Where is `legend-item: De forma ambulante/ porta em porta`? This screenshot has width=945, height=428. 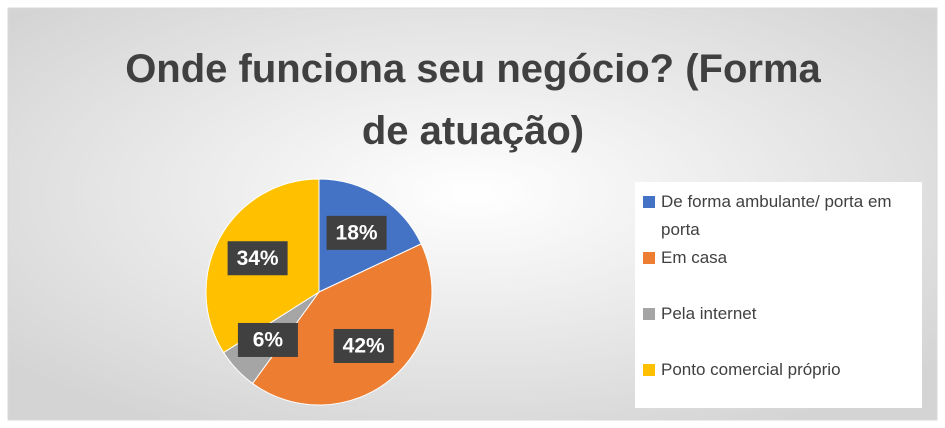 legend-item: De forma ambulante/ porta em porta is located at coordinates (787, 216).